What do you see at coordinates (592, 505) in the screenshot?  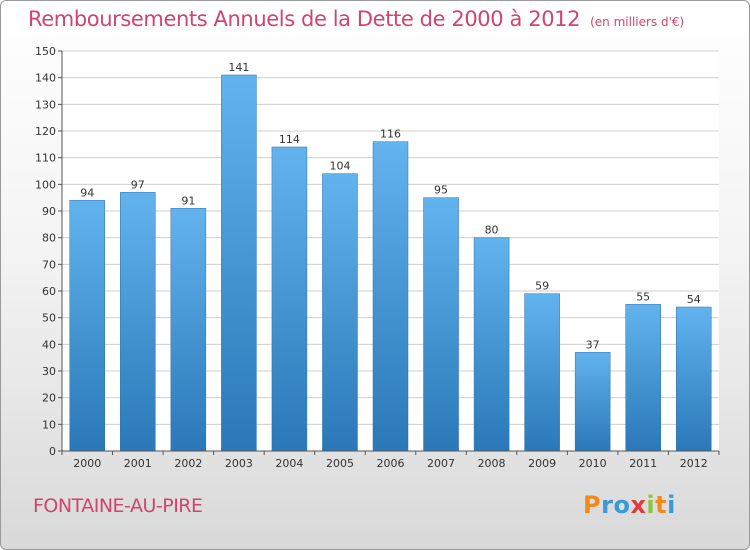 I see `logo-letter: P` at bounding box center [592, 505].